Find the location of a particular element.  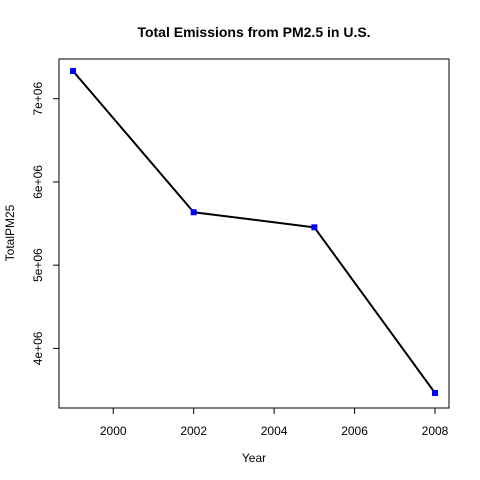

x-tick-label: 2006 is located at coordinates (354, 431).